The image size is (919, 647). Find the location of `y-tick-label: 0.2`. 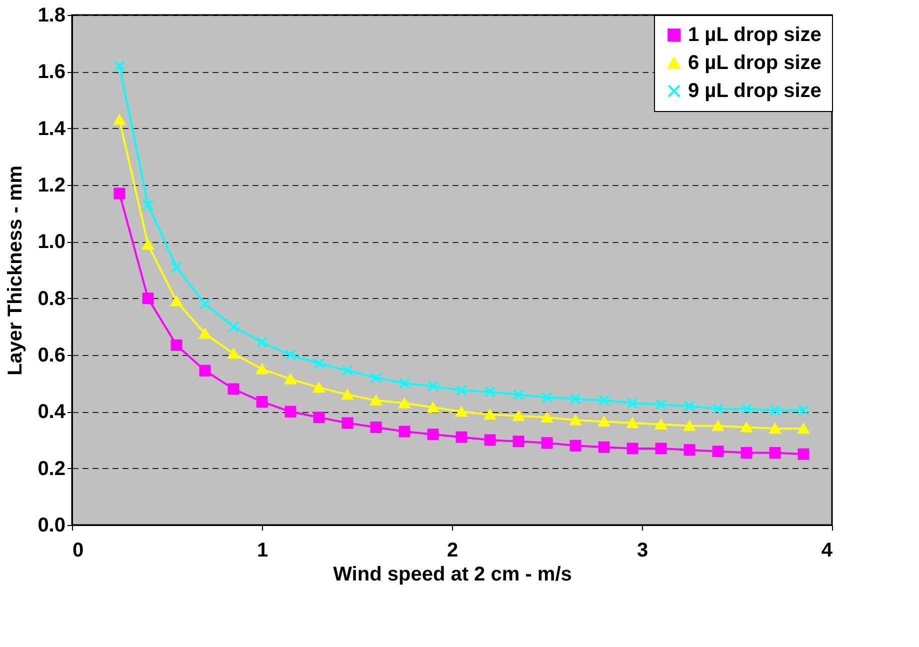

y-tick-label: 0.2 is located at coordinates (52, 469).